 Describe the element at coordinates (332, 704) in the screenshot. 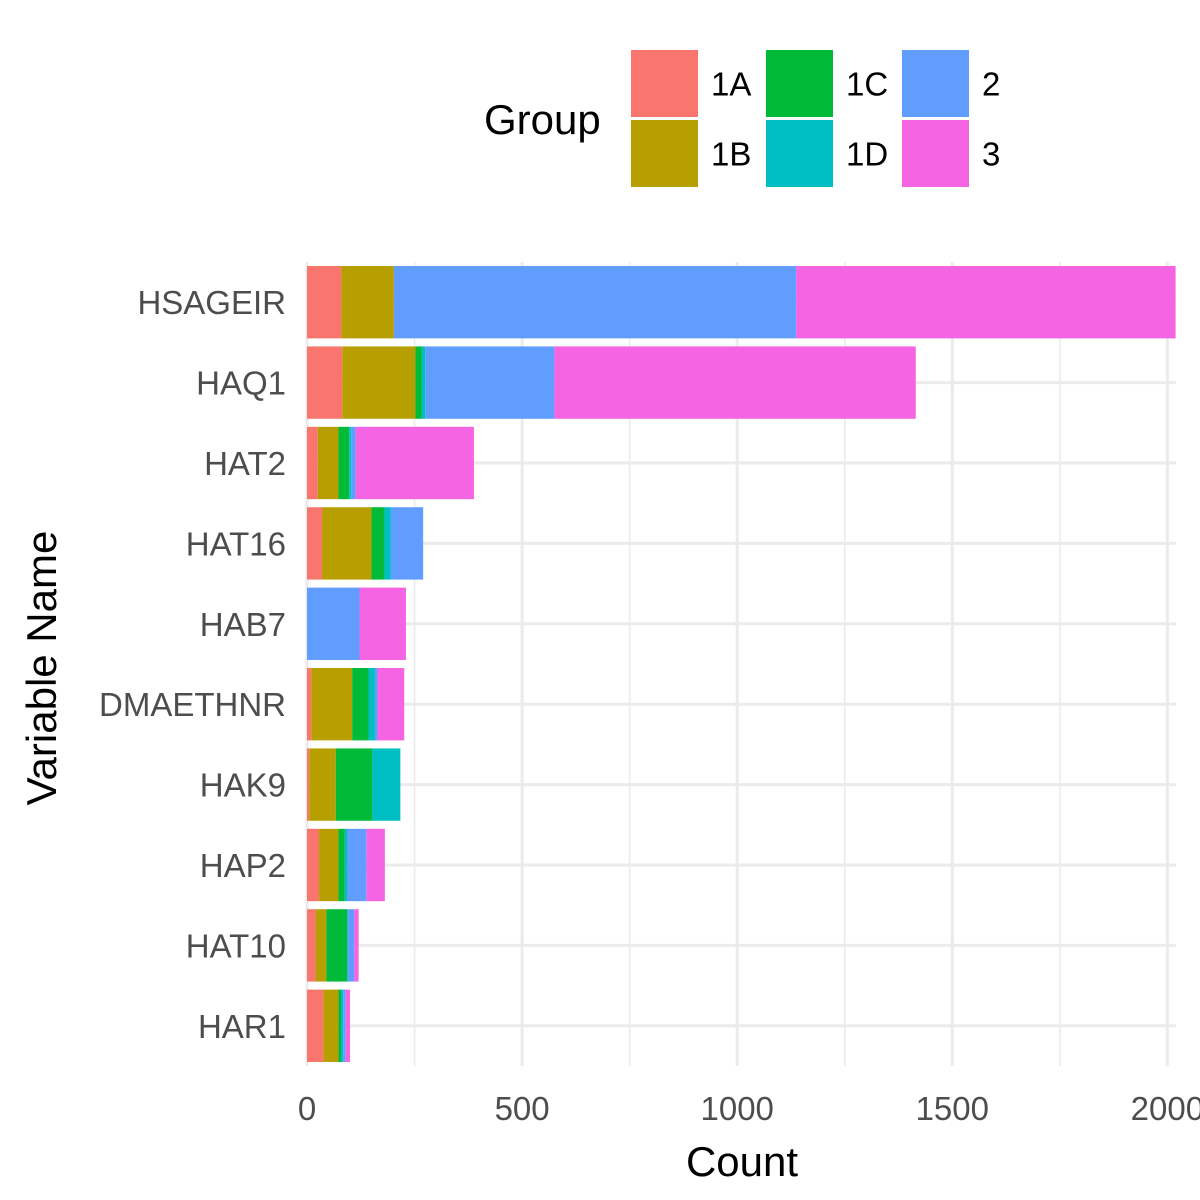

I see `bar-segment-dmaethnr-1b` at that location.